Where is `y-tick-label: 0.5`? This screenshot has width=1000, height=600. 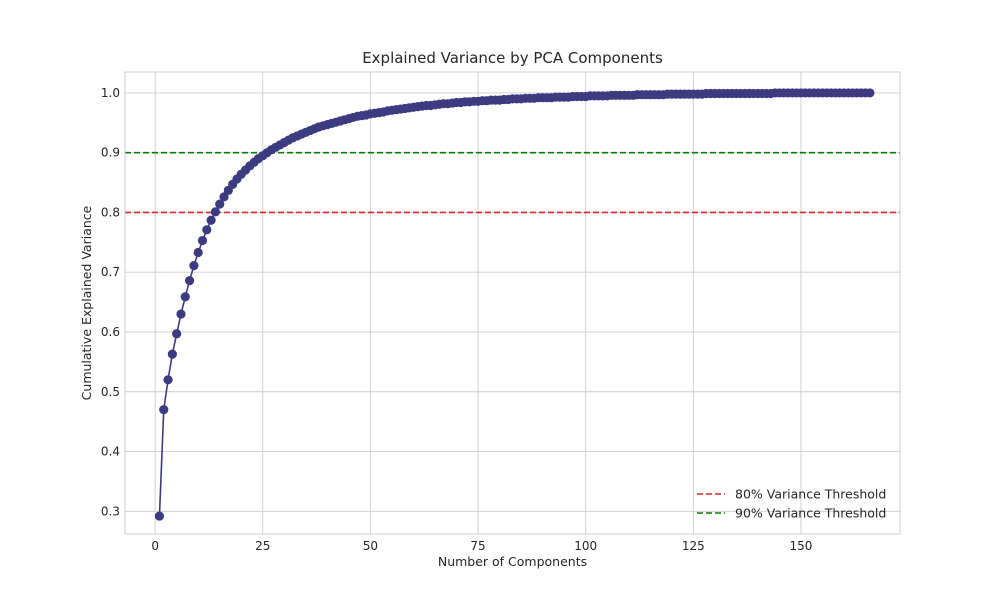 y-tick-label: 0.5 is located at coordinates (110, 392).